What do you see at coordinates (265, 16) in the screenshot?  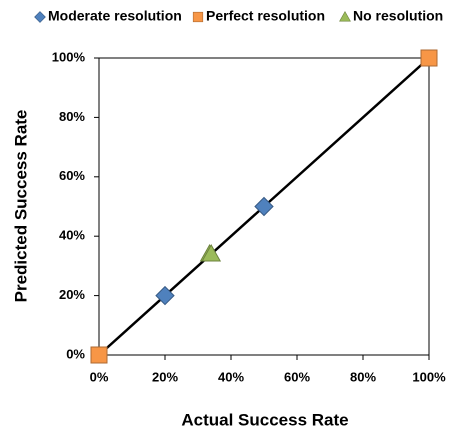 I see `legend-label: Perfect resolution` at bounding box center [265, 16].